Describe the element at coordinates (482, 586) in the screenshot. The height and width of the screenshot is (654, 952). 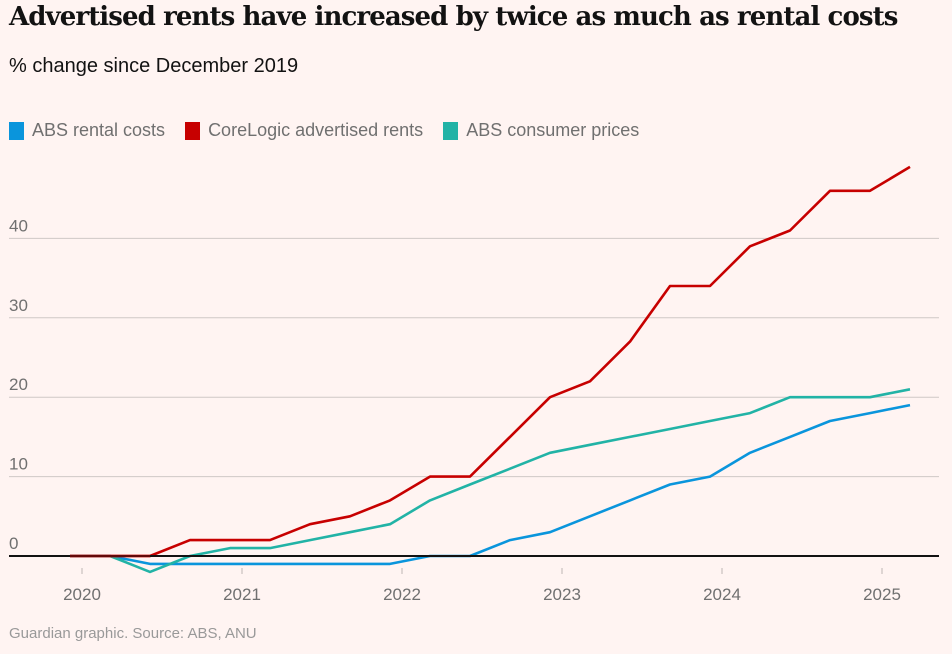
I see `x-axis: 2020 2021 2022 2023 2024 2025` at that location.